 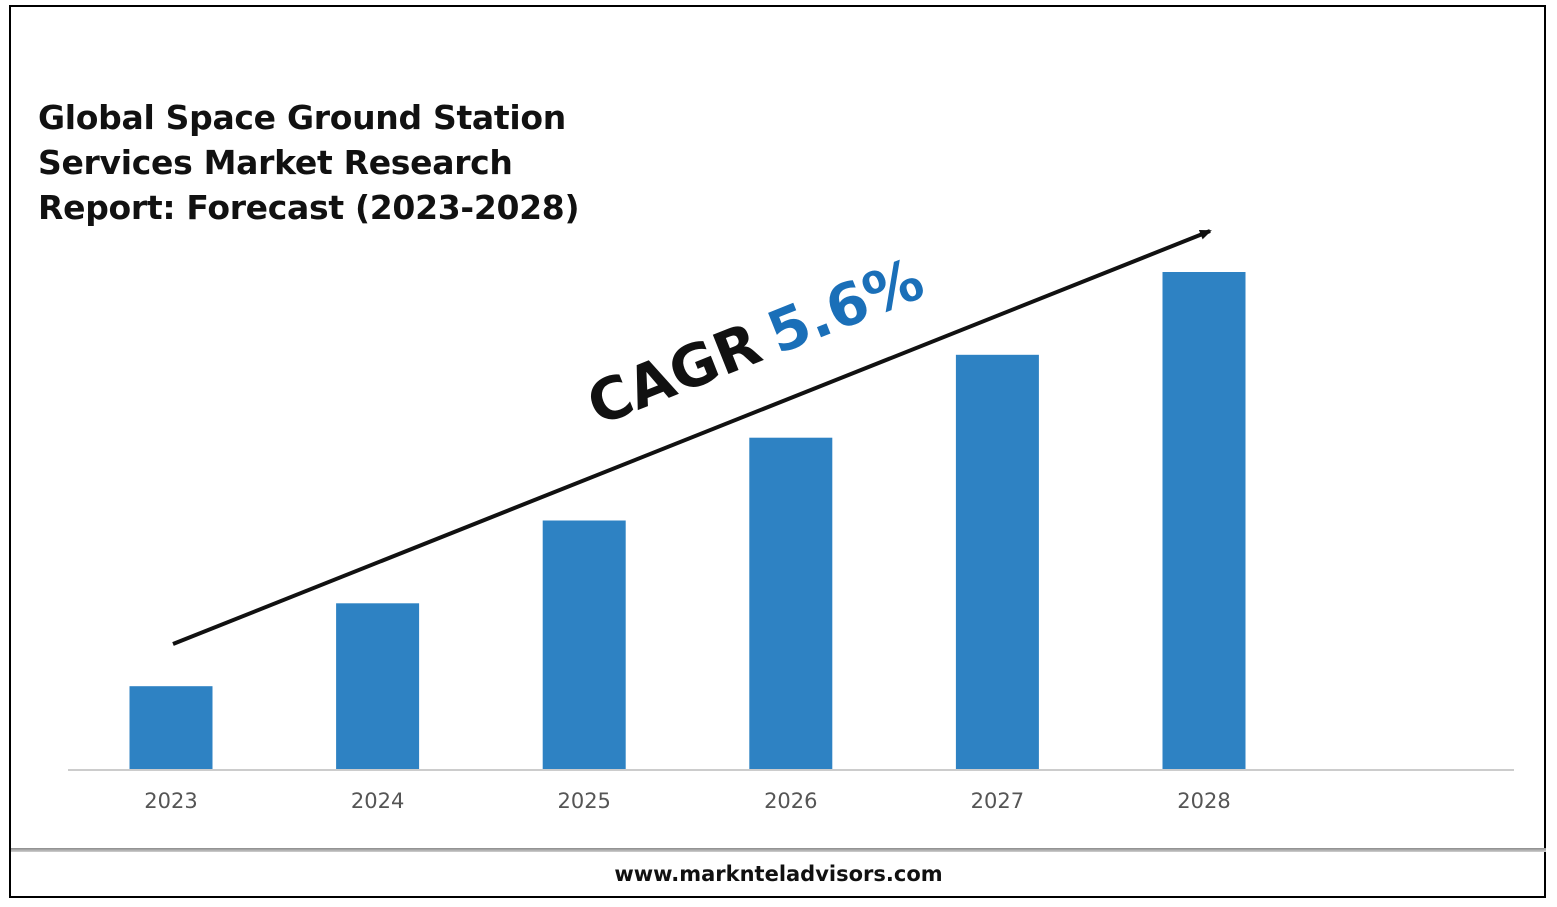 I want to click on x-tick-label-2024: 2024, so click(x=377, y=801).